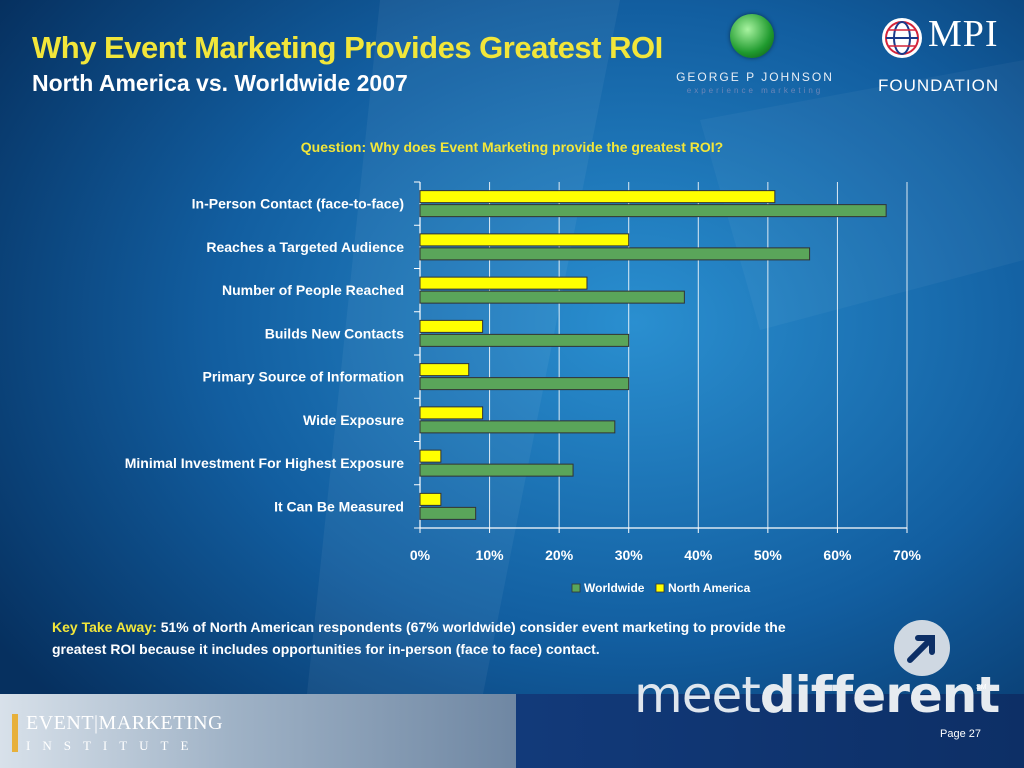 The image size is (1024, 768). What do you see at coordinates (768, 555) in the screenshot?
I see `x-tick-label: 50%` at bounding box center [768, 555].